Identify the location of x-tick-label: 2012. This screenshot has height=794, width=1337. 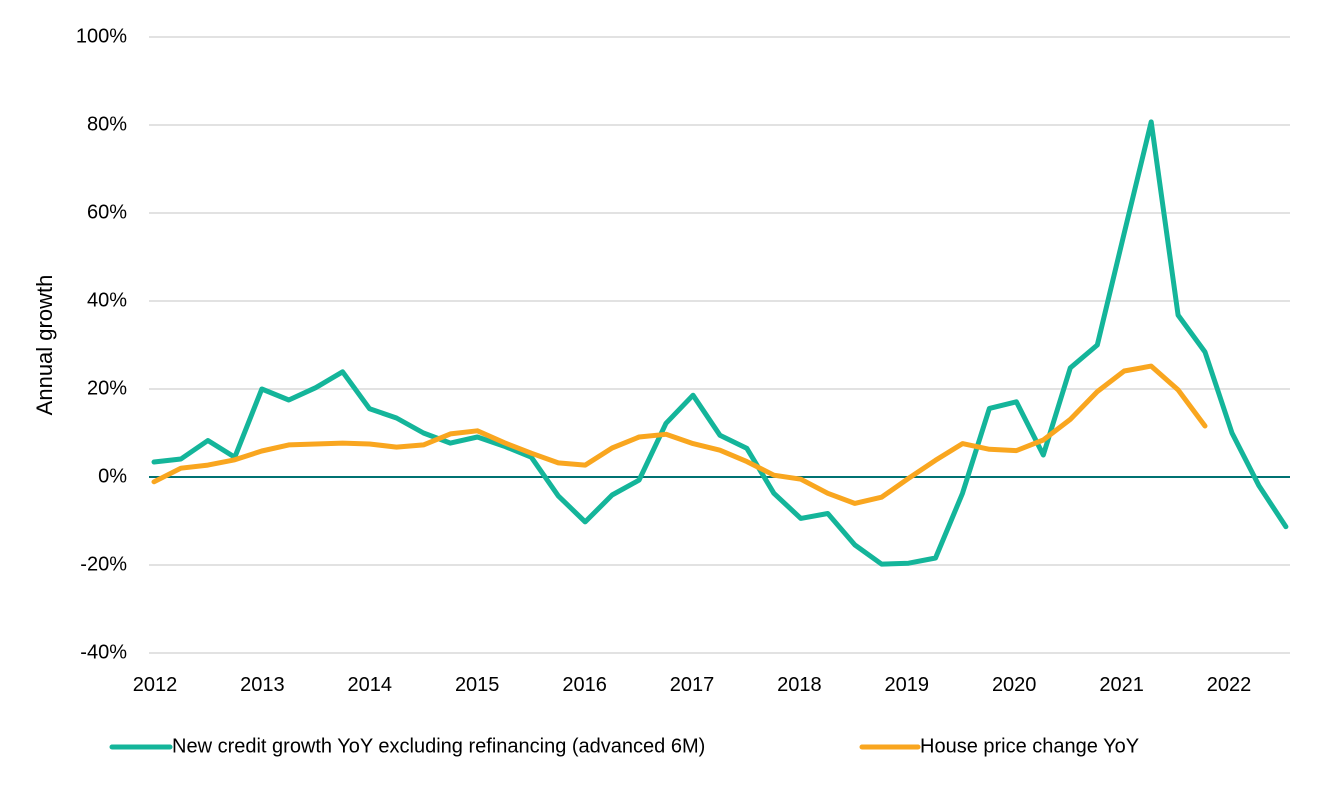
(155, 685).